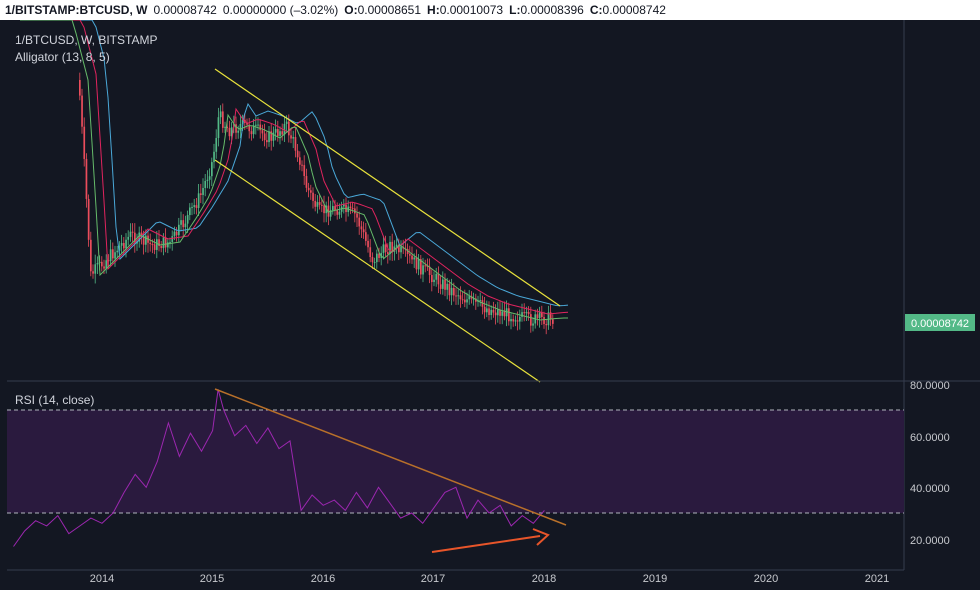  I want to click on x-tick-2015: 2015, so click(212, 579).